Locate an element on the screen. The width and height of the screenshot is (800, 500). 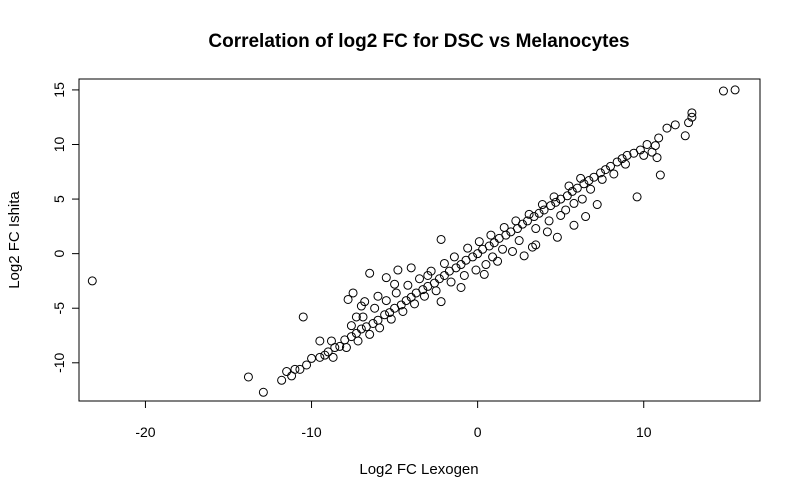
x-axis-label: Log2 FC Lexogen is located at coordinates (418, 469).